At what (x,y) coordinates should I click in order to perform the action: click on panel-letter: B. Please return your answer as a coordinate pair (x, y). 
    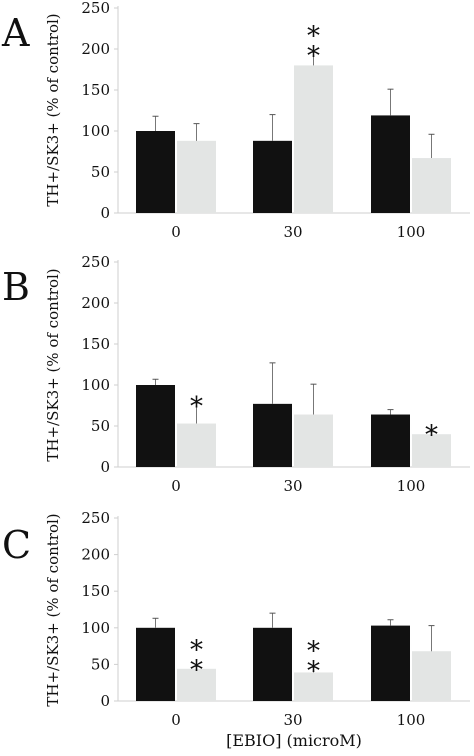
    Looking at the image, I should click on (16, 287).